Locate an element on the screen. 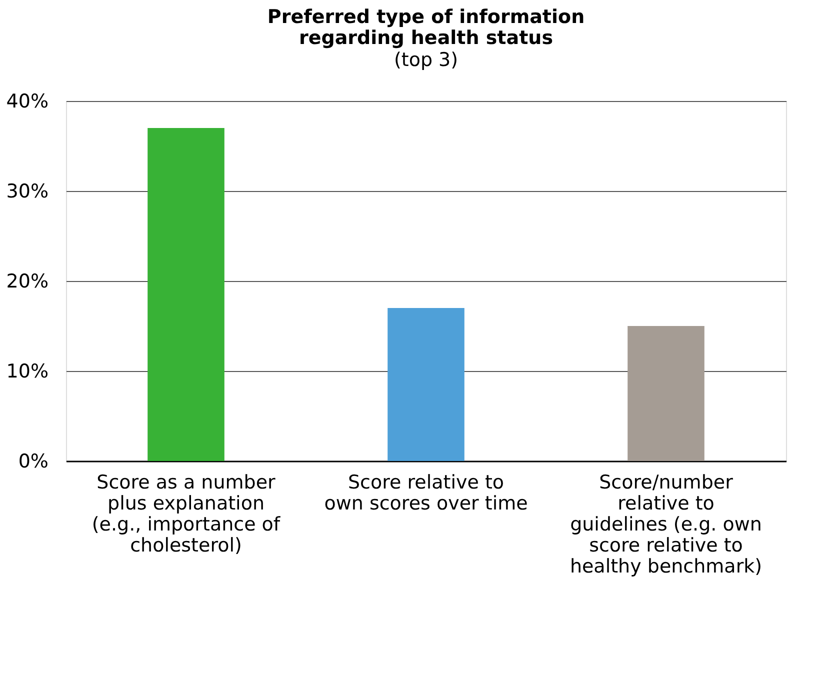 Image resolution: width=819 pixels, height=676 pixels. chart-subtitle: (top 3) is located at coordinates (426, 60).